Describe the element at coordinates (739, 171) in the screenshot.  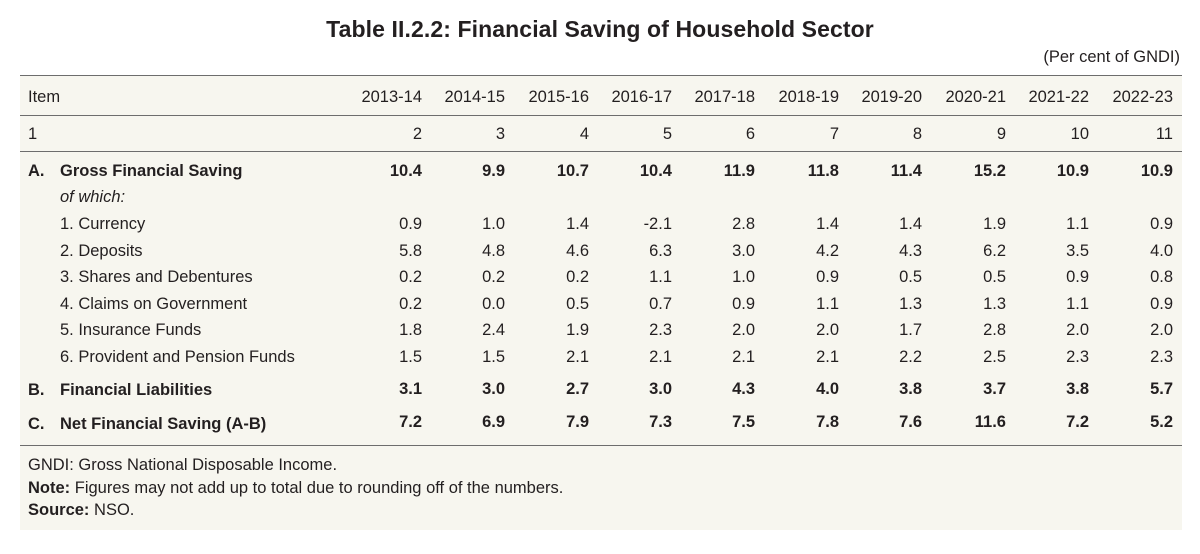
I see `value-cell: 11.9` at that location.